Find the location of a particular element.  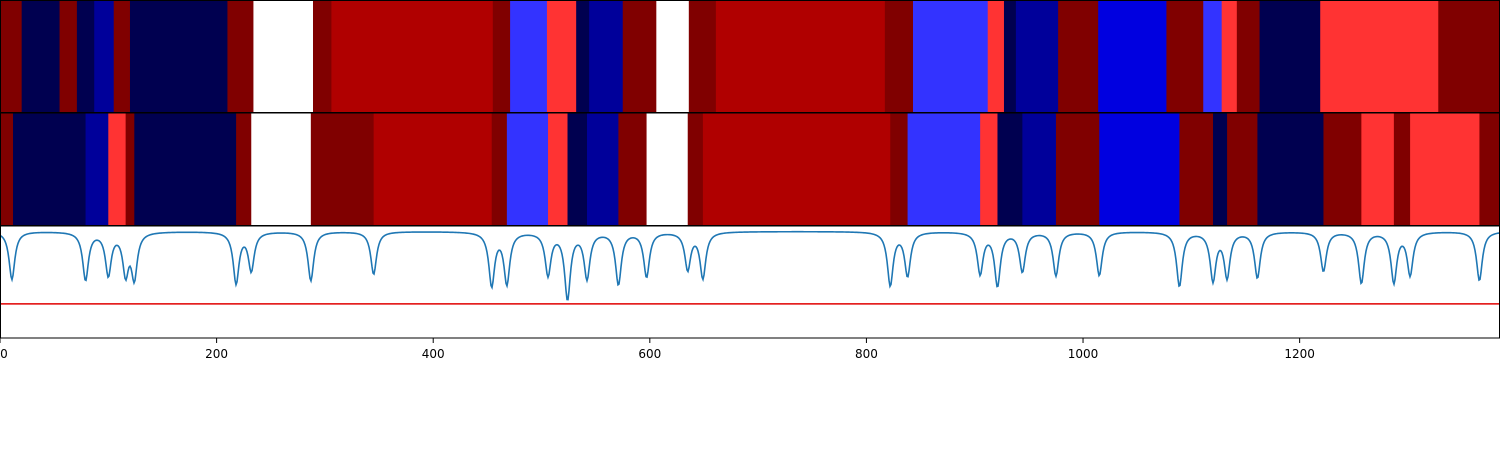

x-tick-label: 800 is located at coordinates (866, 354).